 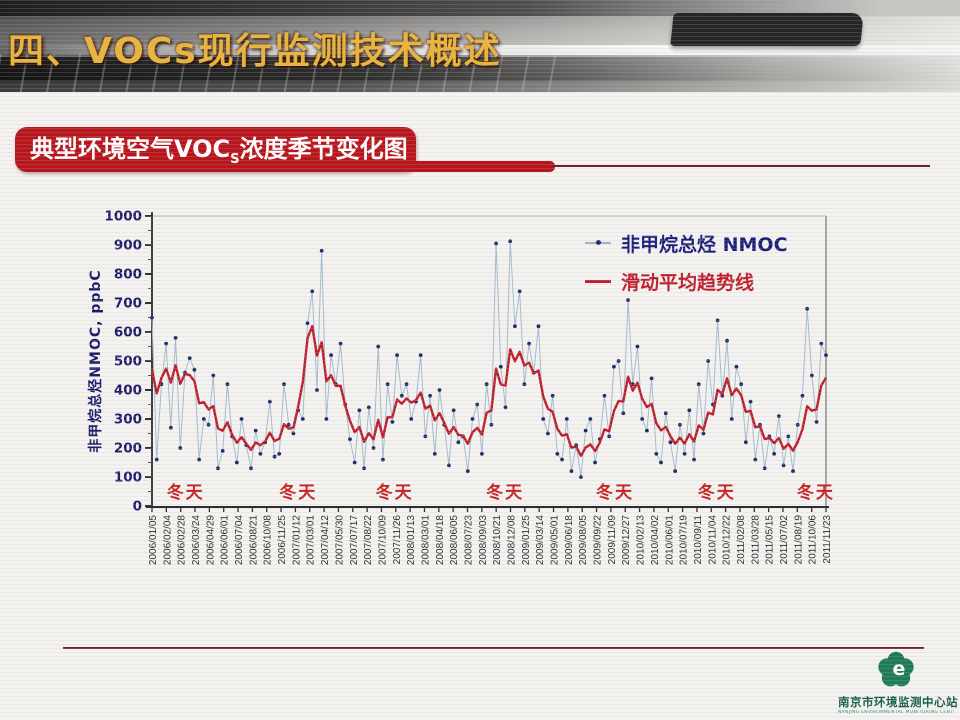 What do you see at coordinates (323, 149) in the screenshot?
I see `section-label-suffix: 浓度季节变化图` at bounding box center [323, 149].